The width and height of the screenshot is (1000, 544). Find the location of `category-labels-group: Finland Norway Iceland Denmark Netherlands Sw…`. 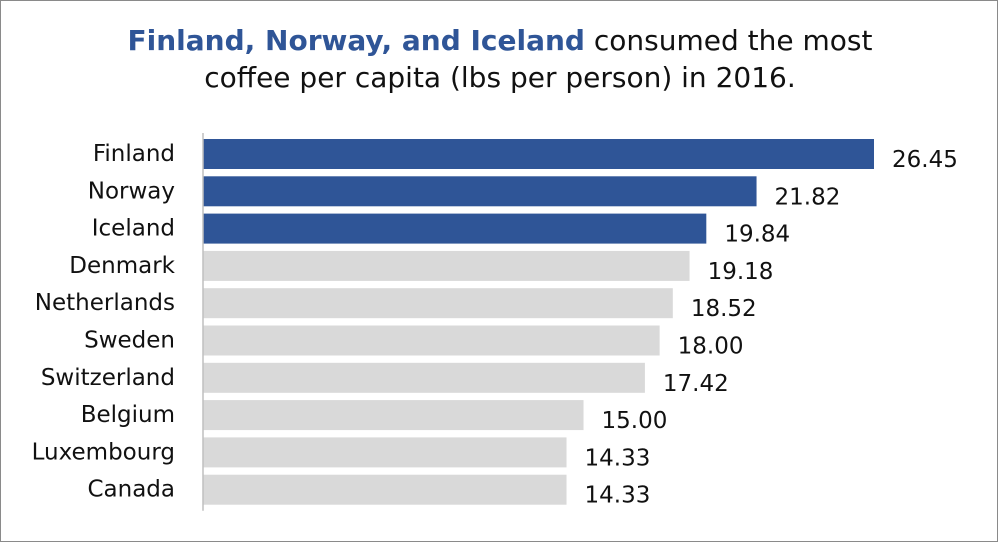

category-labels-group: Finland Norway Iceland Denmark Netherlands Sw… is located at coordinates (104, 322).